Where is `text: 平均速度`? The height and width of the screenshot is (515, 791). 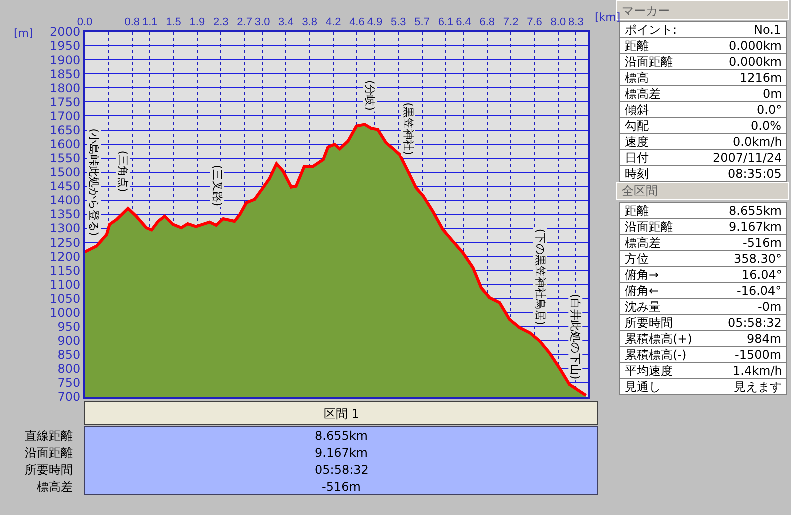 text: 平均速度 is located at coordinates (649, 371).